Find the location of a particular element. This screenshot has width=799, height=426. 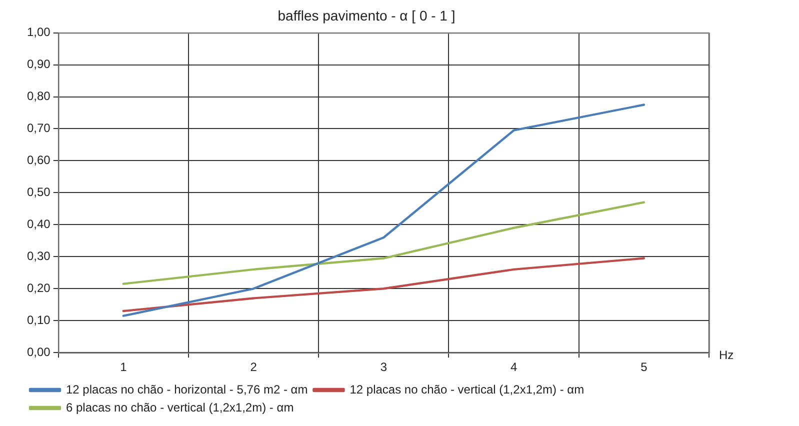

y-tick-label: 0,00 is located at coordinates (38, 351).